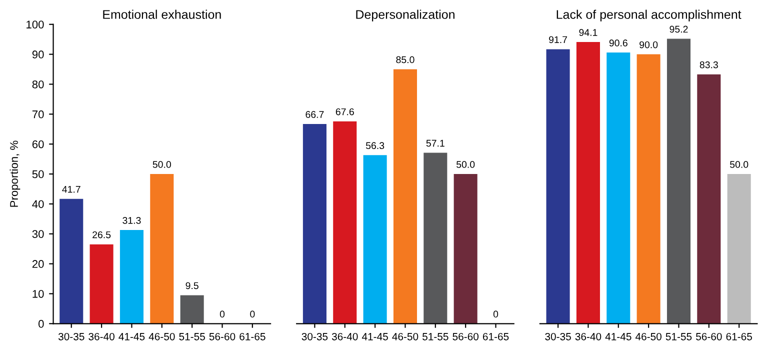 The image size is (761, 348). Describe the element at coordinates (162, 14) in the screenshot. I see `chart-title: Emotional exhaustion` at that location.